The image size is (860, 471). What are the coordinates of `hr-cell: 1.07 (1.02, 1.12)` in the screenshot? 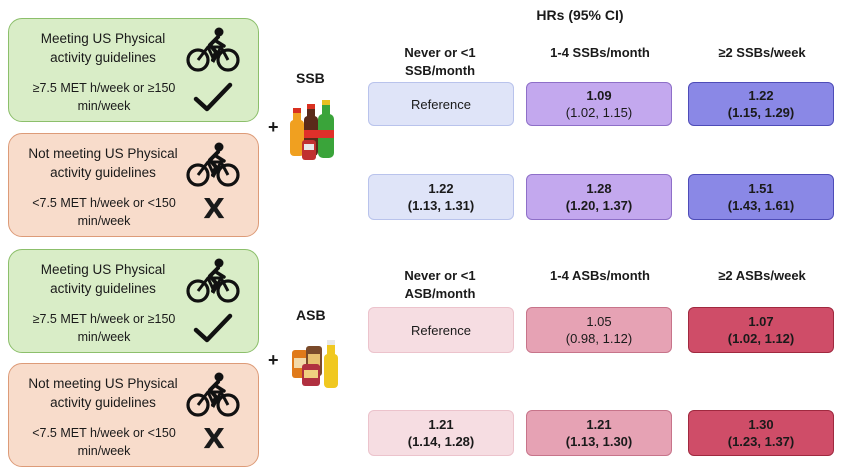 It's located at (761, 330).